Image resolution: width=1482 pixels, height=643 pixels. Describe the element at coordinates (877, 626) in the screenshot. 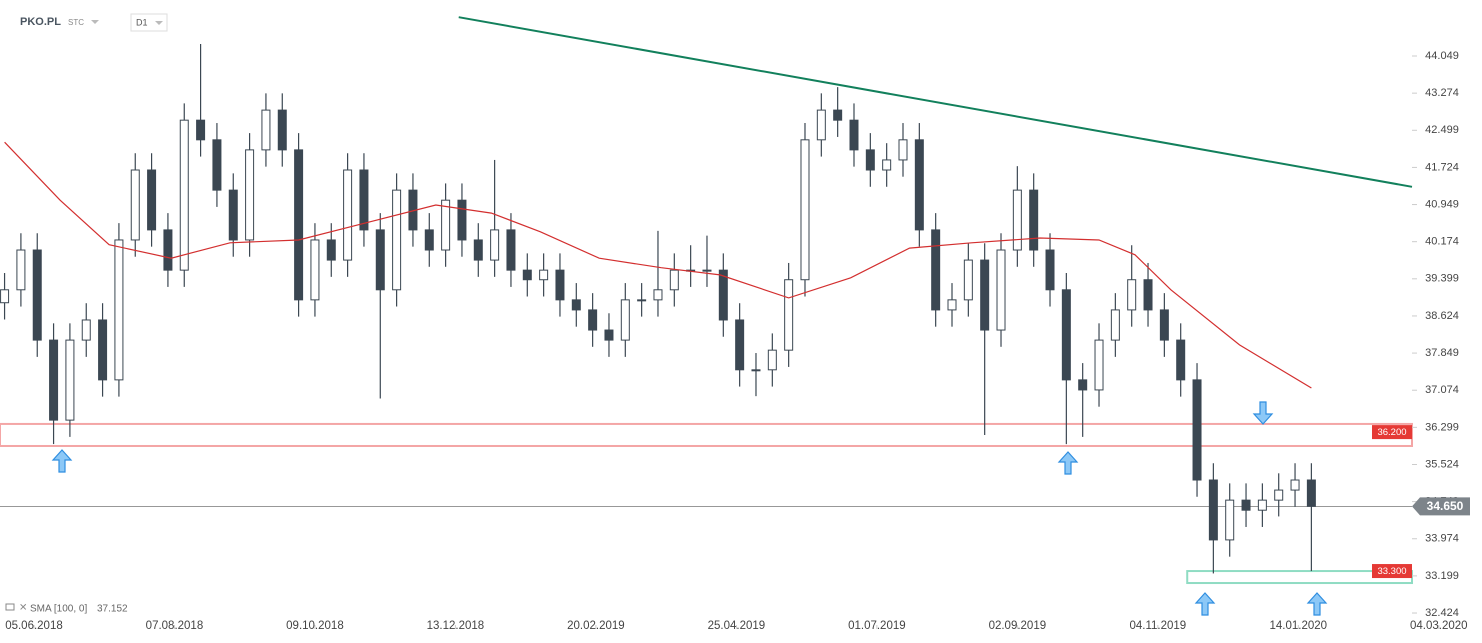

I see `x-tick-label: 01.07.2019` at that location.